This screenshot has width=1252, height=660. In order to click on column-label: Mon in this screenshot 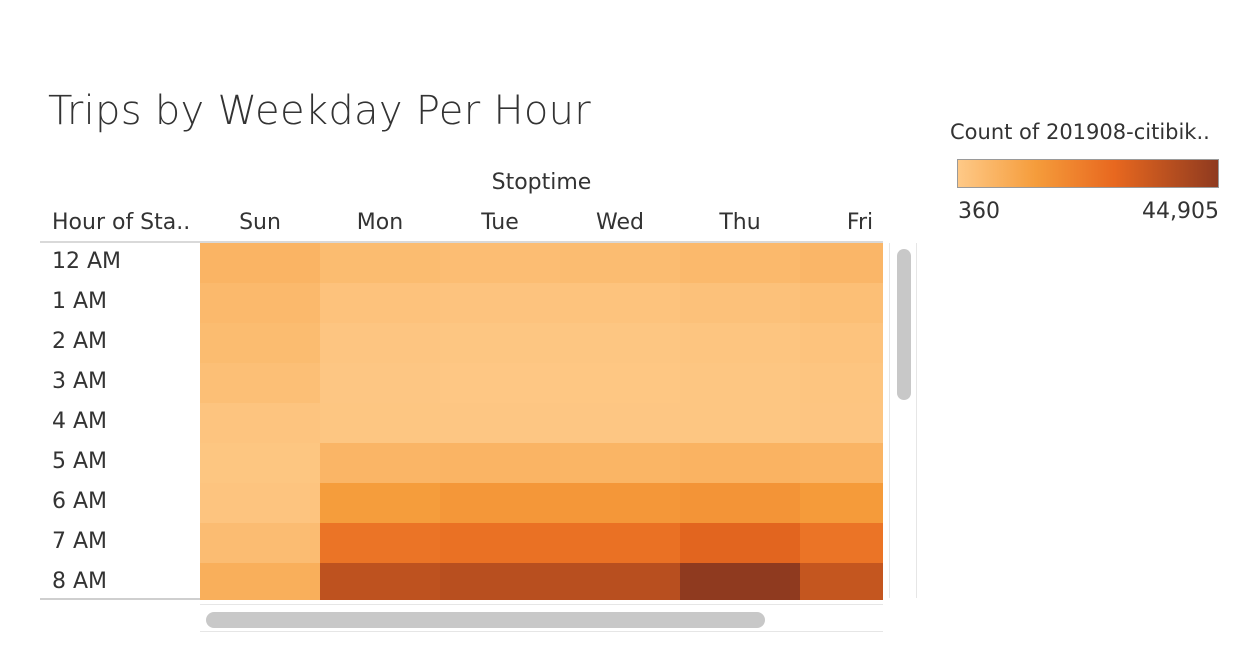, I will do `click(380, 222)`.